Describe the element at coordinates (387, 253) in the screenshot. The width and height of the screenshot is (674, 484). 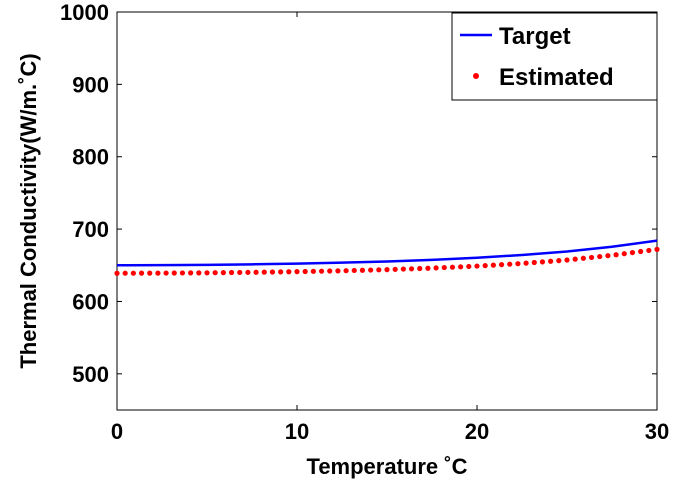
I see `series-line-target` at that location.